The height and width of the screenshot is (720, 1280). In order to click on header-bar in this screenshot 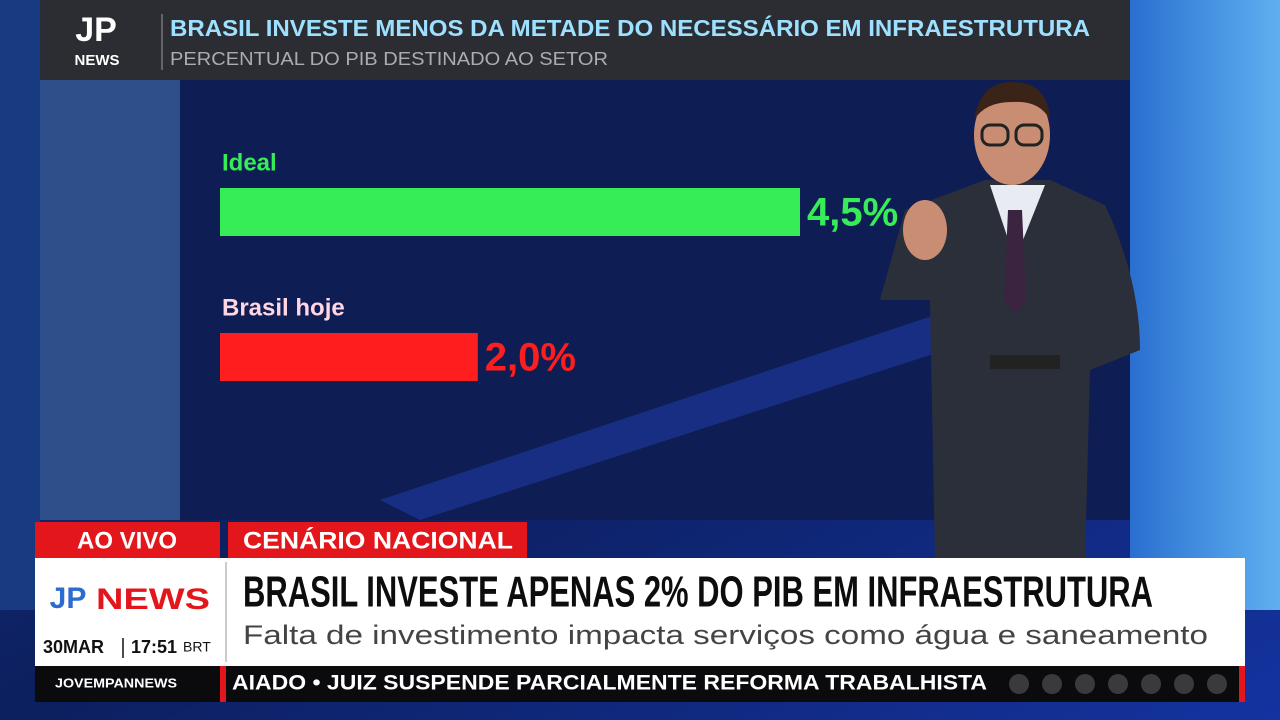, I will do `click(585, 40)`.